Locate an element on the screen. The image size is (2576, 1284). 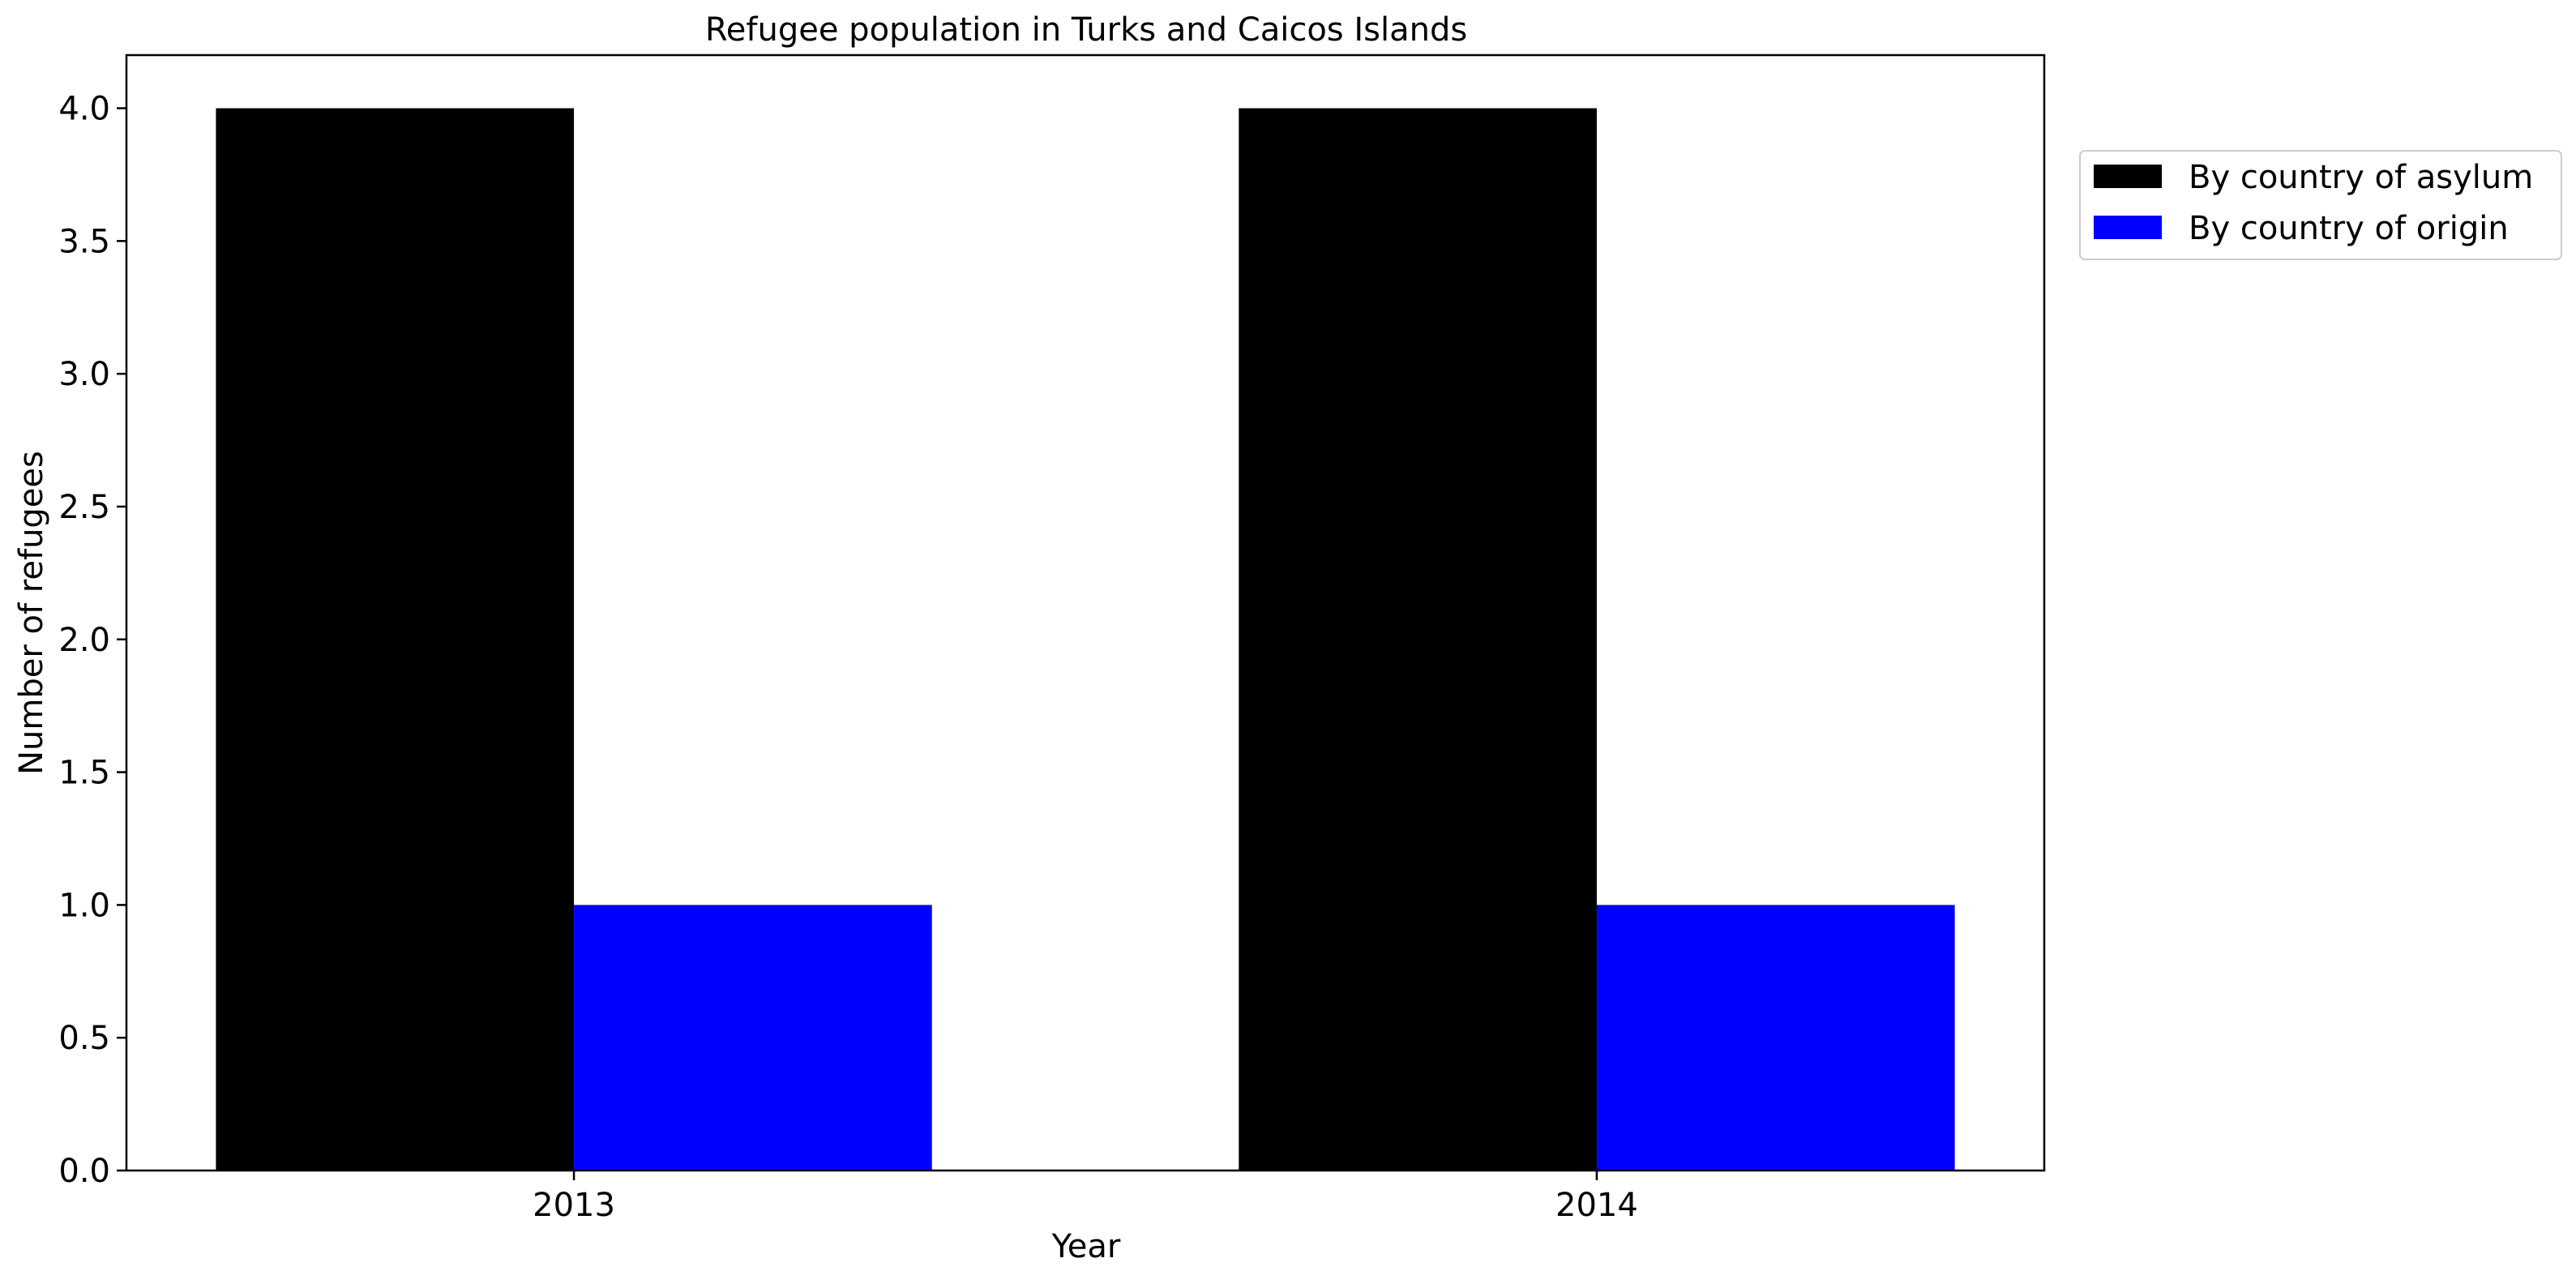
bar-origin-2014 is located at coordinates (1775, 1038).